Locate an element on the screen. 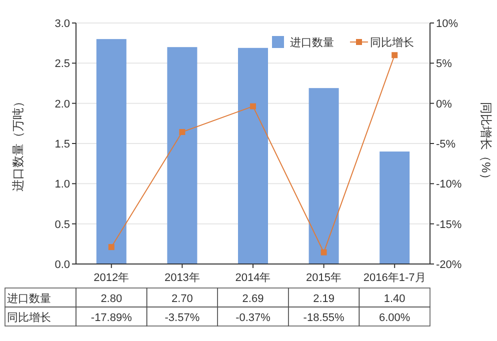 This screenshot has width=497, height=341. text: 同比增长 is located at coordinates (29, 318).